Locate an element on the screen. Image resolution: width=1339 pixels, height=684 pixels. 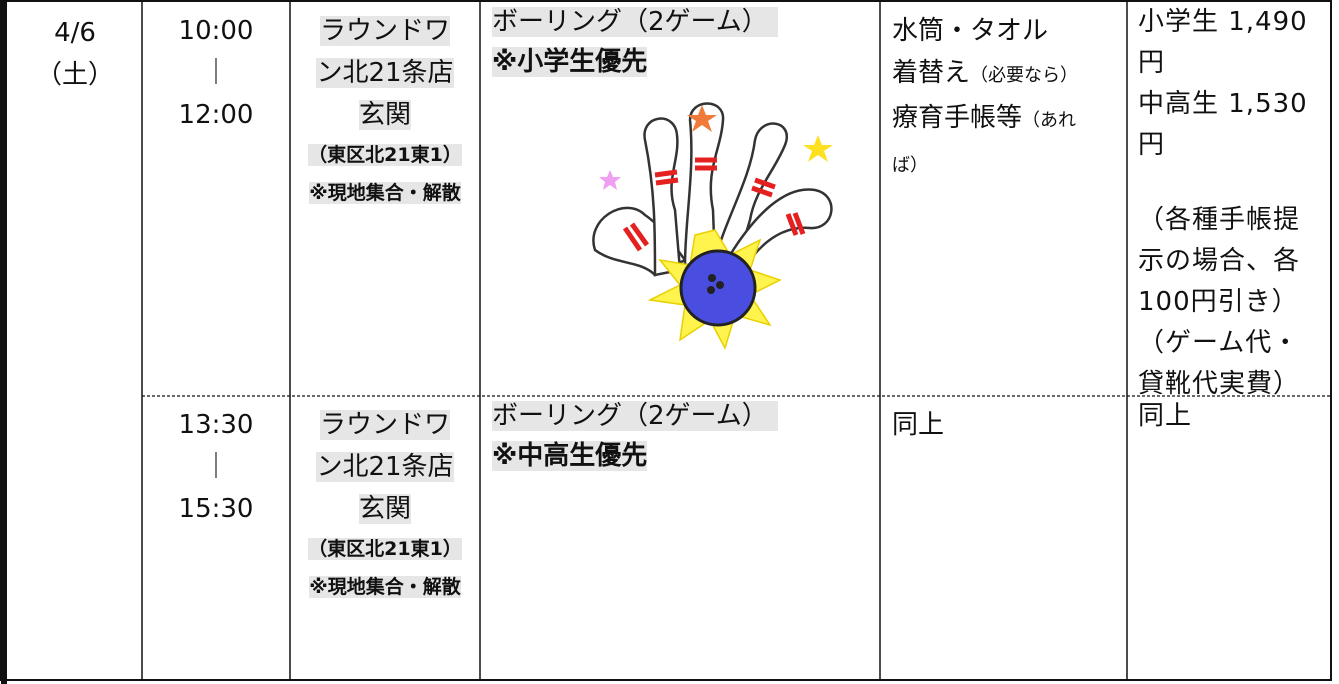
belonging-text: 療育手帳等 is located at coordinates (957, 118).